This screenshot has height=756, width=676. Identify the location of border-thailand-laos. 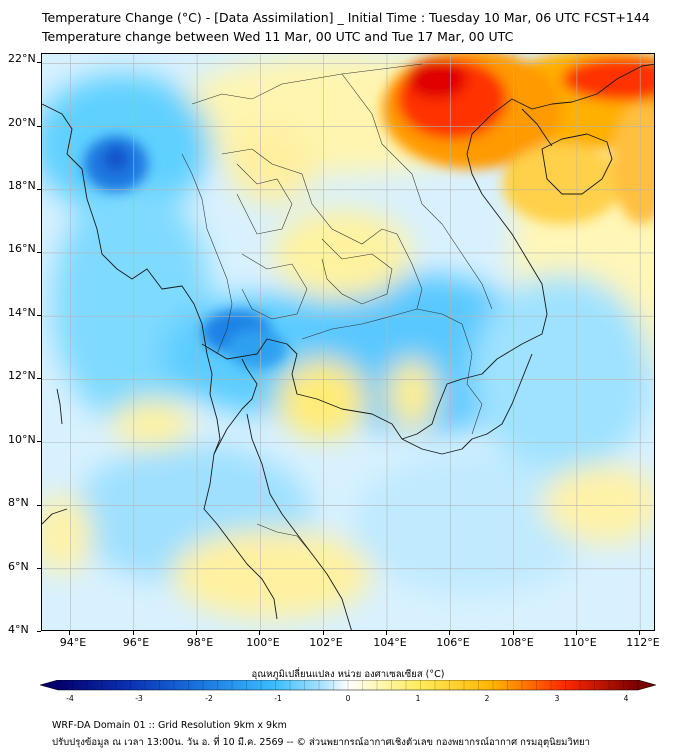
(322, 229).